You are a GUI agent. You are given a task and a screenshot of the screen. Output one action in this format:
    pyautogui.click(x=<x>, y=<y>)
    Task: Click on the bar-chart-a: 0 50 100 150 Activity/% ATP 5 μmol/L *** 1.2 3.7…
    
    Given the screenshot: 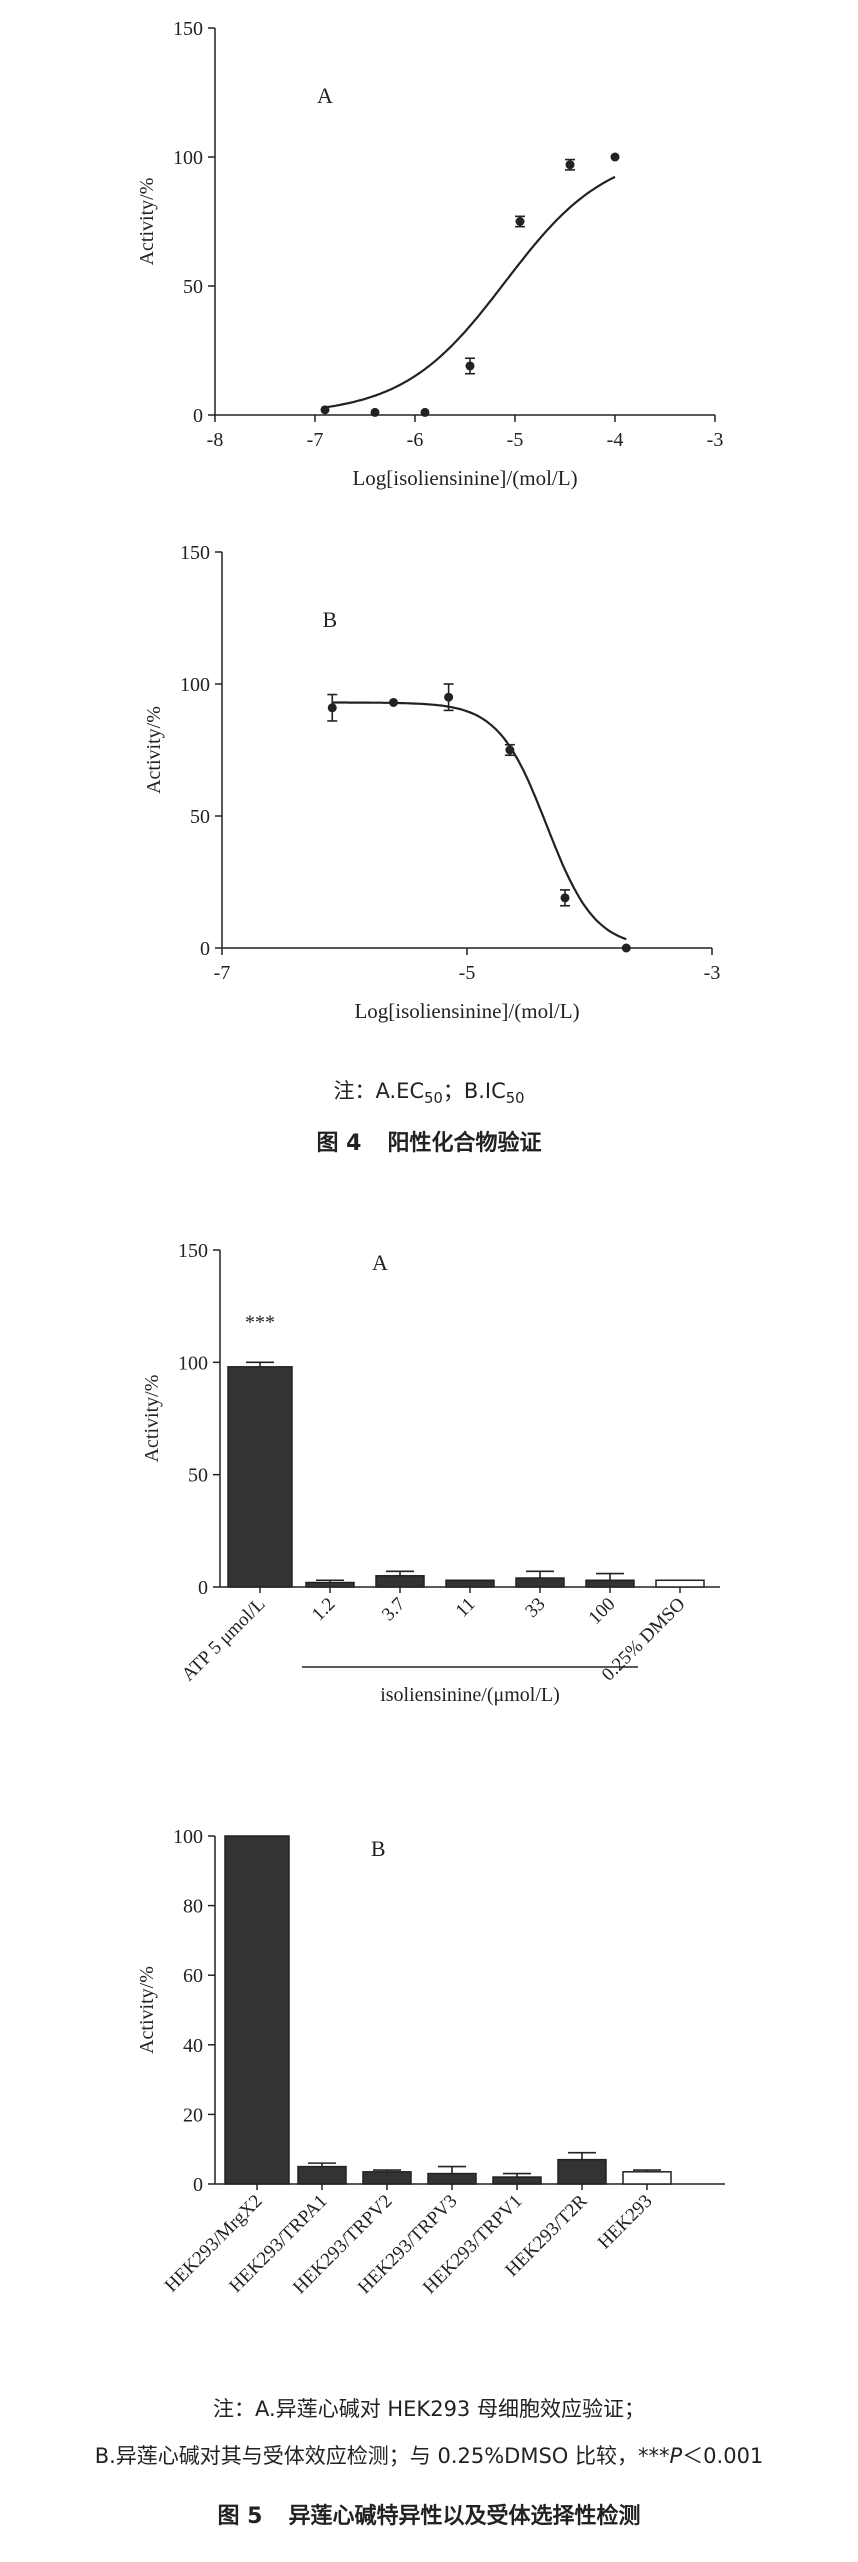 What is the action you would take?
    pyautogui.click(x=430, y=1473)
    